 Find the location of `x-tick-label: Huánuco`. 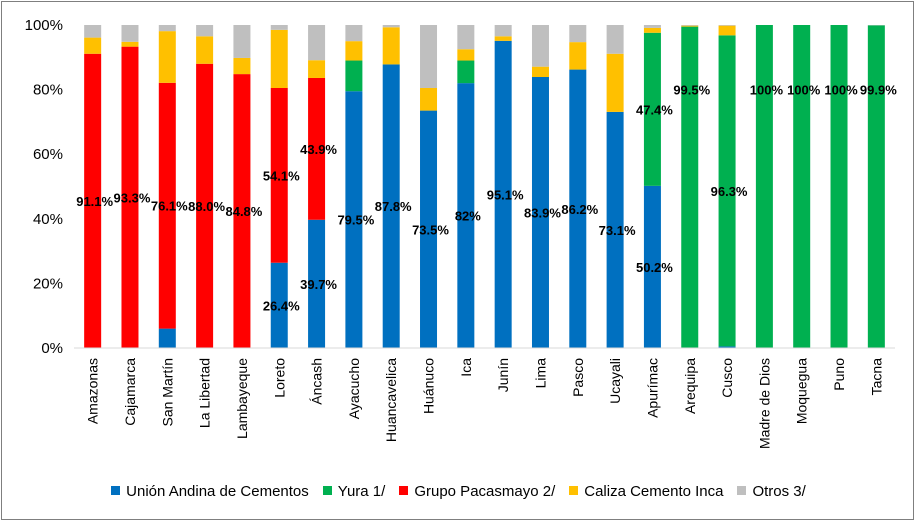

x-tick-label: Huánuco is located at coordinates (429, 386).